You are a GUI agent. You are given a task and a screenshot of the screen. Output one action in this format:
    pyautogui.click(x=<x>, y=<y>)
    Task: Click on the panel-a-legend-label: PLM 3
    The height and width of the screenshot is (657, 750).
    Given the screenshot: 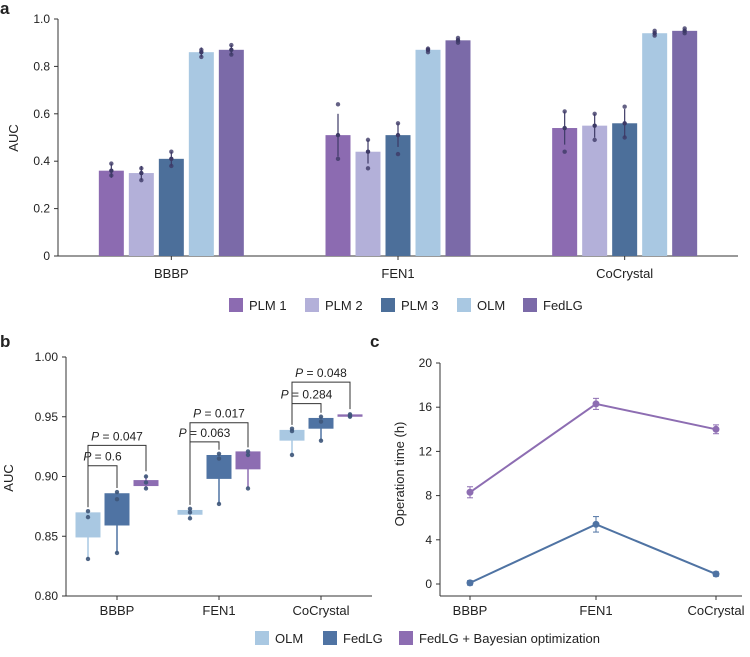 What is the action you would take?
    pyautogui.click(x=420, y=305)
    